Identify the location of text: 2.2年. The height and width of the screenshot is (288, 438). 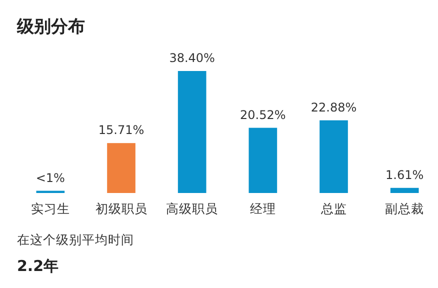
(38, 266).